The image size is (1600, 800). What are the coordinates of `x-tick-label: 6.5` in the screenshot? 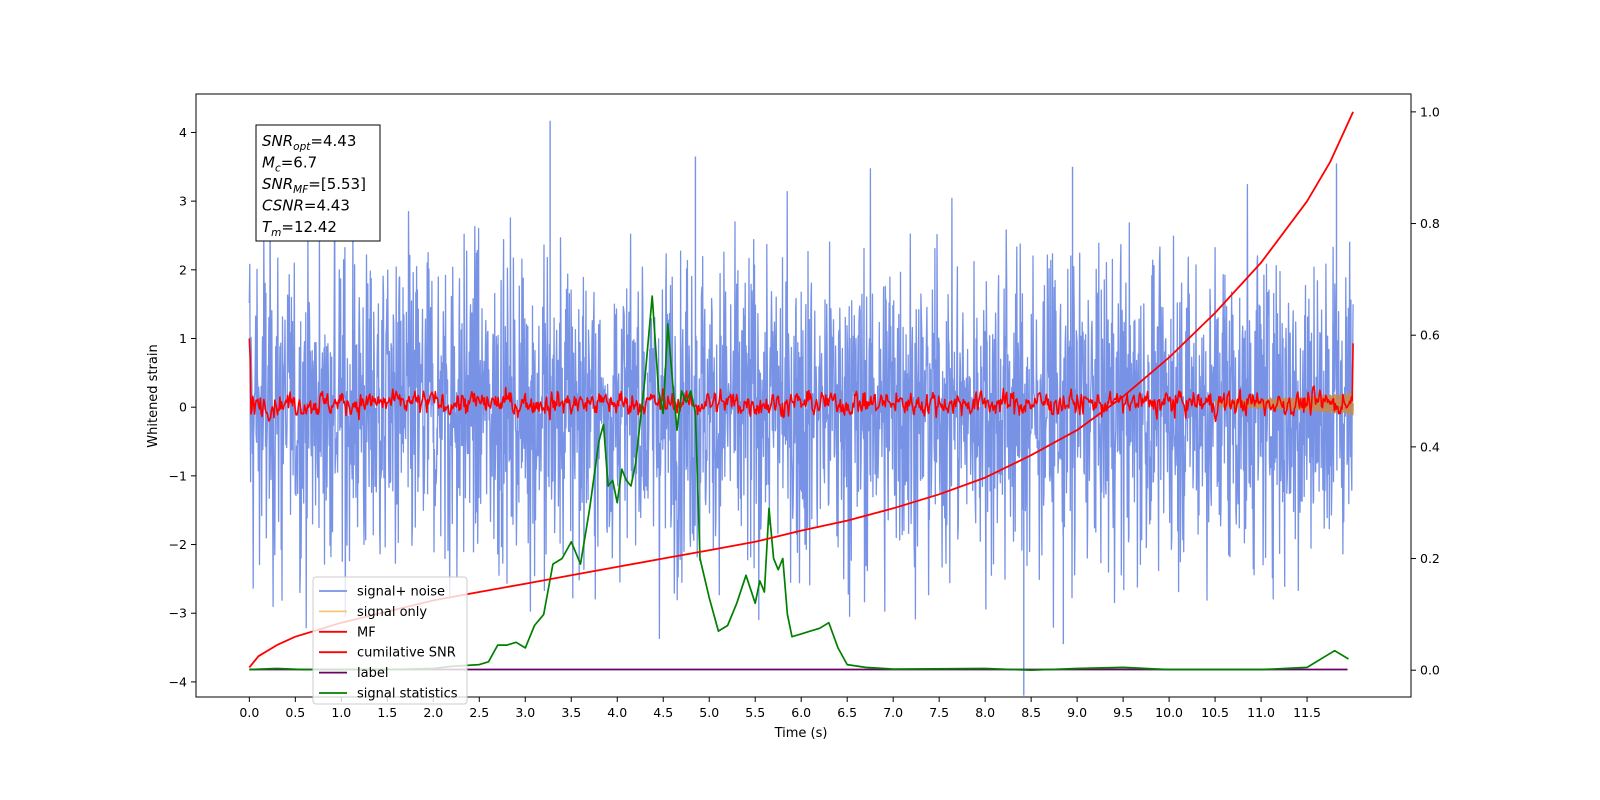 It's located at (847, 712).